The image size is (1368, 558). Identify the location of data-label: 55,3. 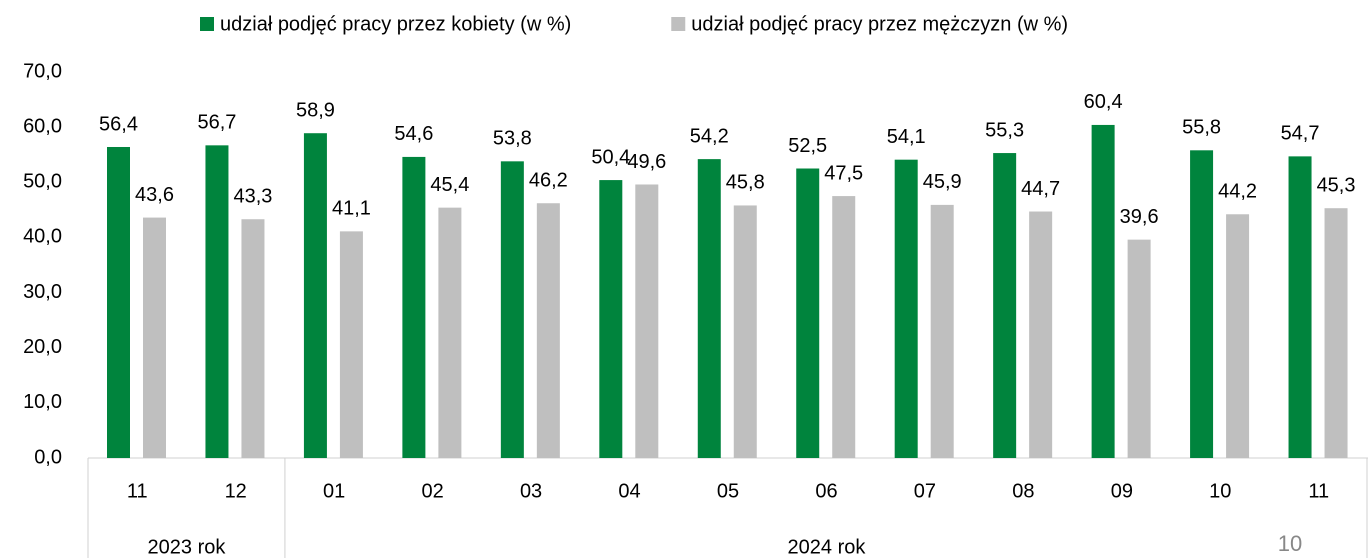
(1004, 130).